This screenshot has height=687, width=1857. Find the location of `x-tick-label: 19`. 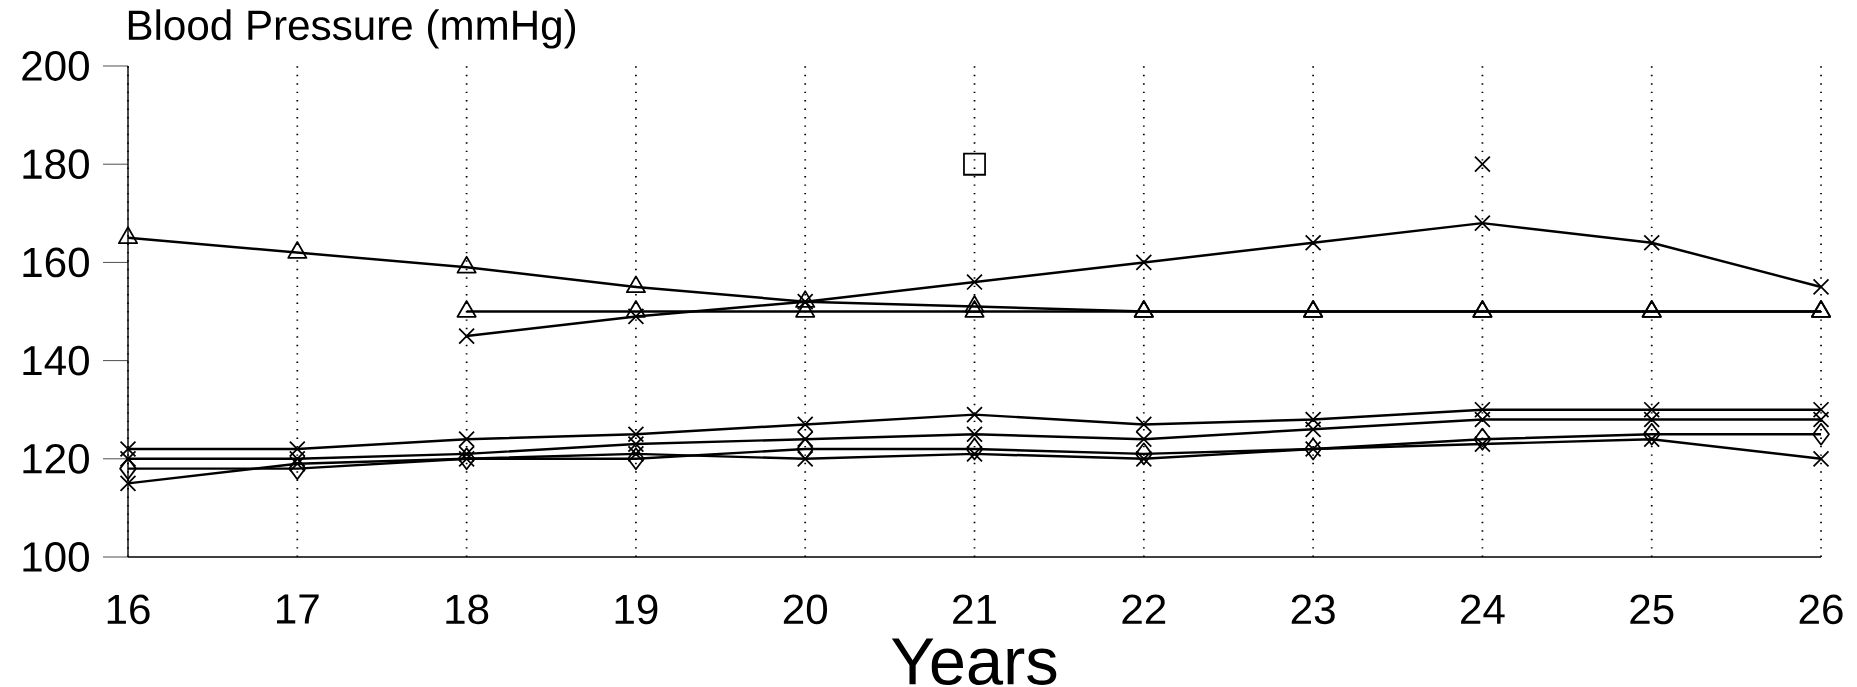

x-tick-label: 19 is located at coordinates (636, 609).